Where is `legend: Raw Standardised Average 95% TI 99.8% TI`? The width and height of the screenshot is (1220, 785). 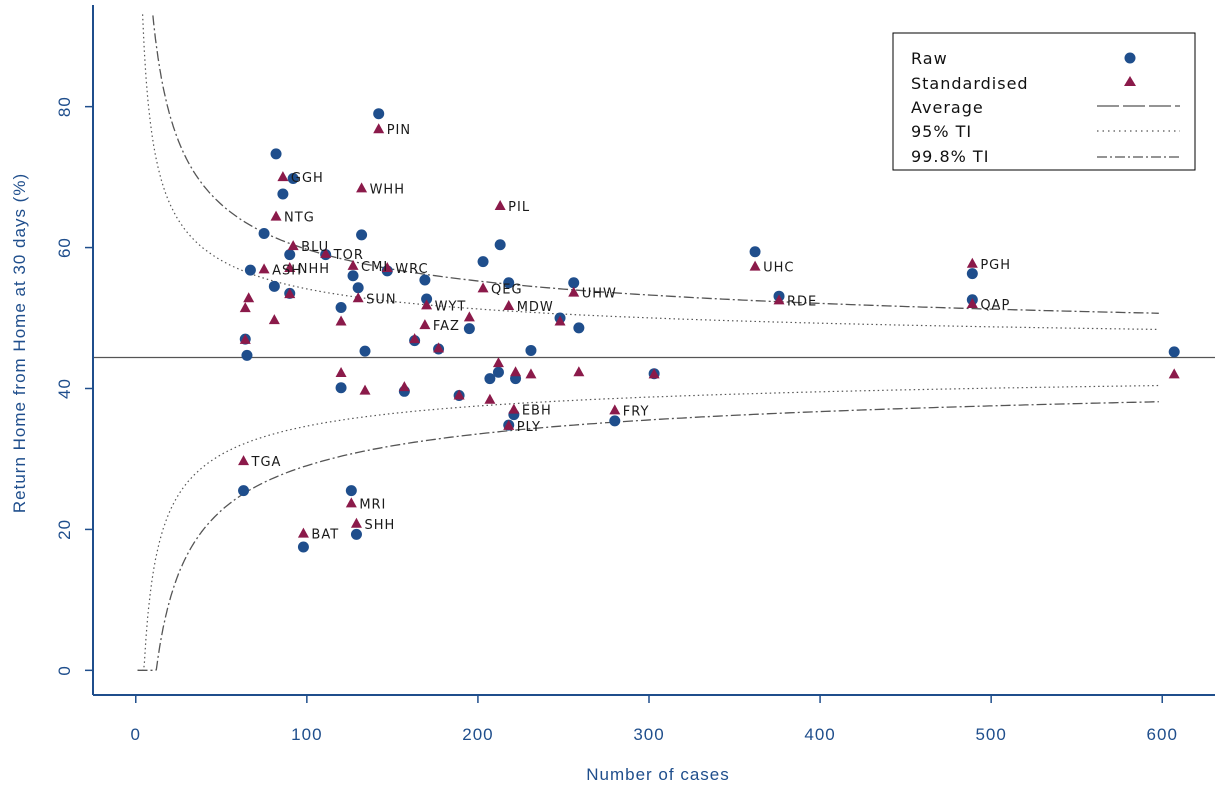
legend: Raw Standardised Average 95% TI 99.8% TI is located at coordinates (1044, 101).